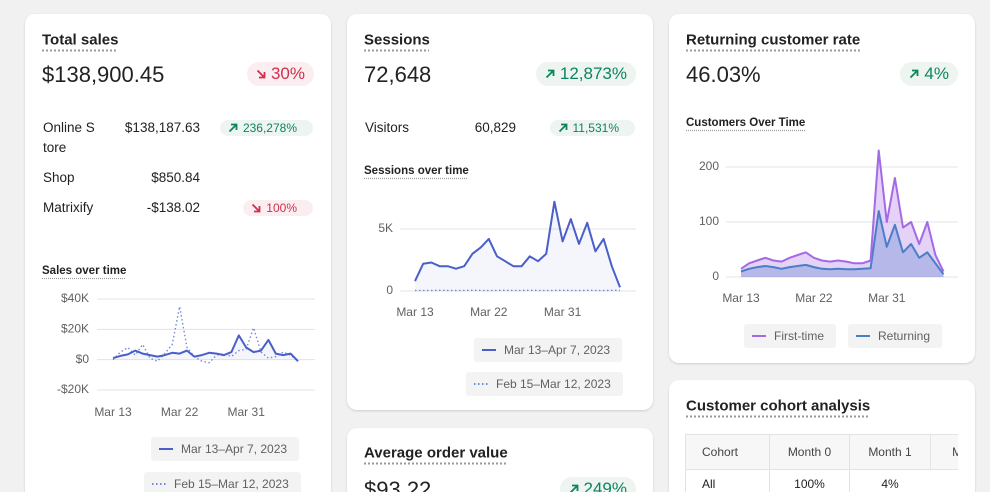  I want to click on row-value: -$138.02, so click(173, 207).